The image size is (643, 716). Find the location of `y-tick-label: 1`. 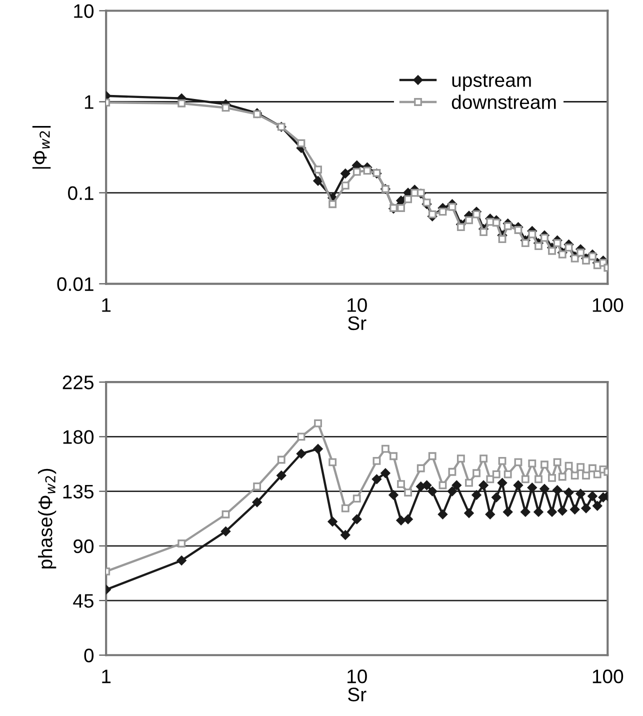

y-tick-label: 1 is located at coordinates (89, 102).